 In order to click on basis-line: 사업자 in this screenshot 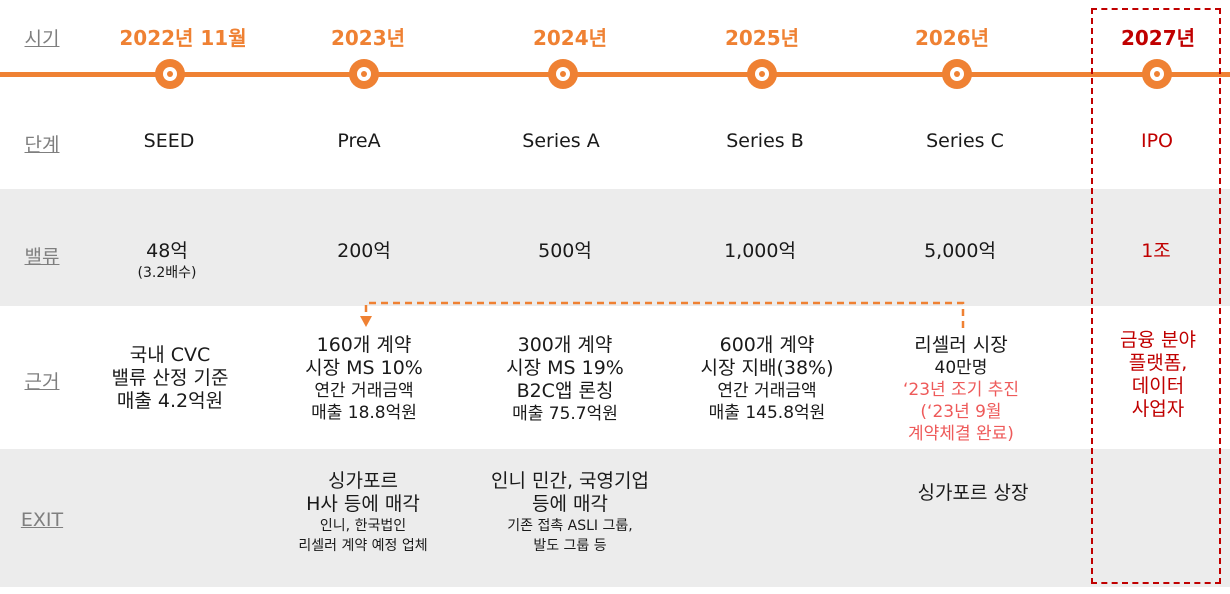, I will do `click(1158, 409)`.